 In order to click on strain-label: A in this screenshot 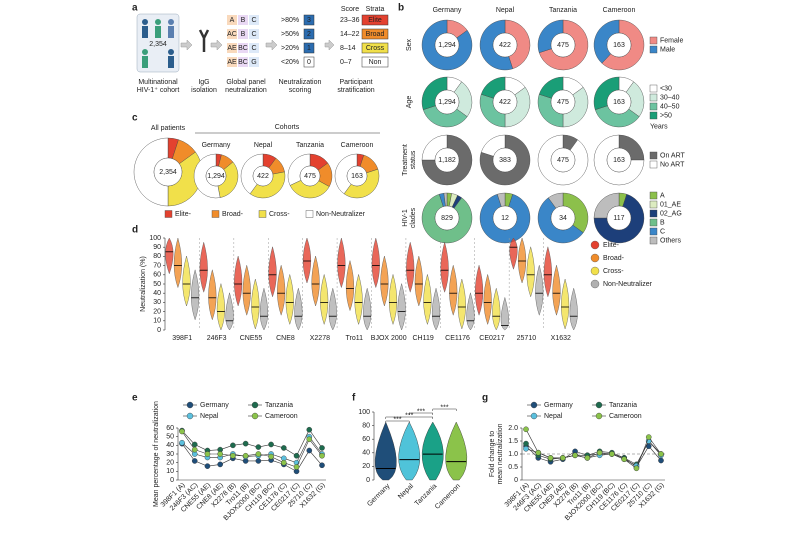, I will do `click(232, 20)`.